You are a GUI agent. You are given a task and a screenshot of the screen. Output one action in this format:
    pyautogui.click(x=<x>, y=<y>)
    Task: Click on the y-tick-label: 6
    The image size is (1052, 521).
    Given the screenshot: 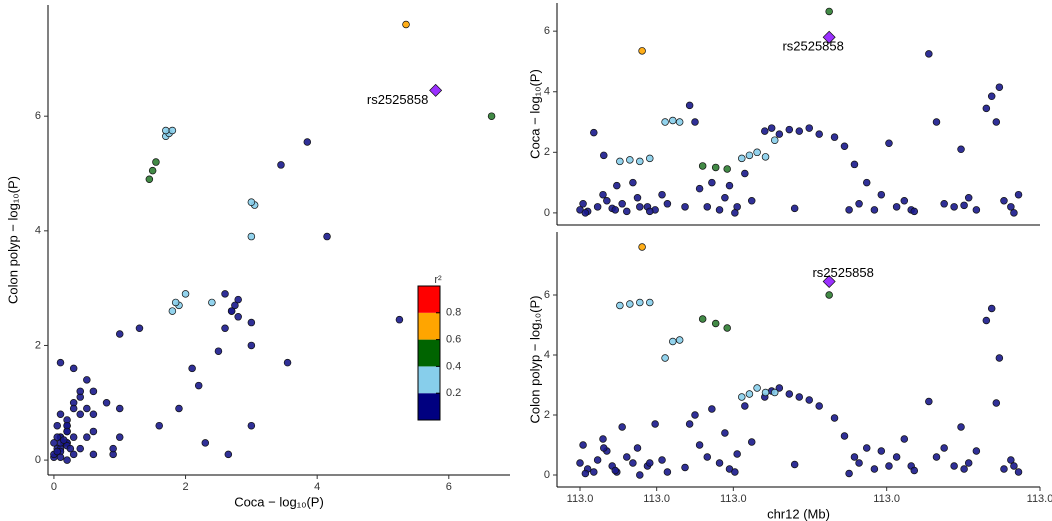 What is the action you would take?
    pyautogui.click(x=38, y=116)
    